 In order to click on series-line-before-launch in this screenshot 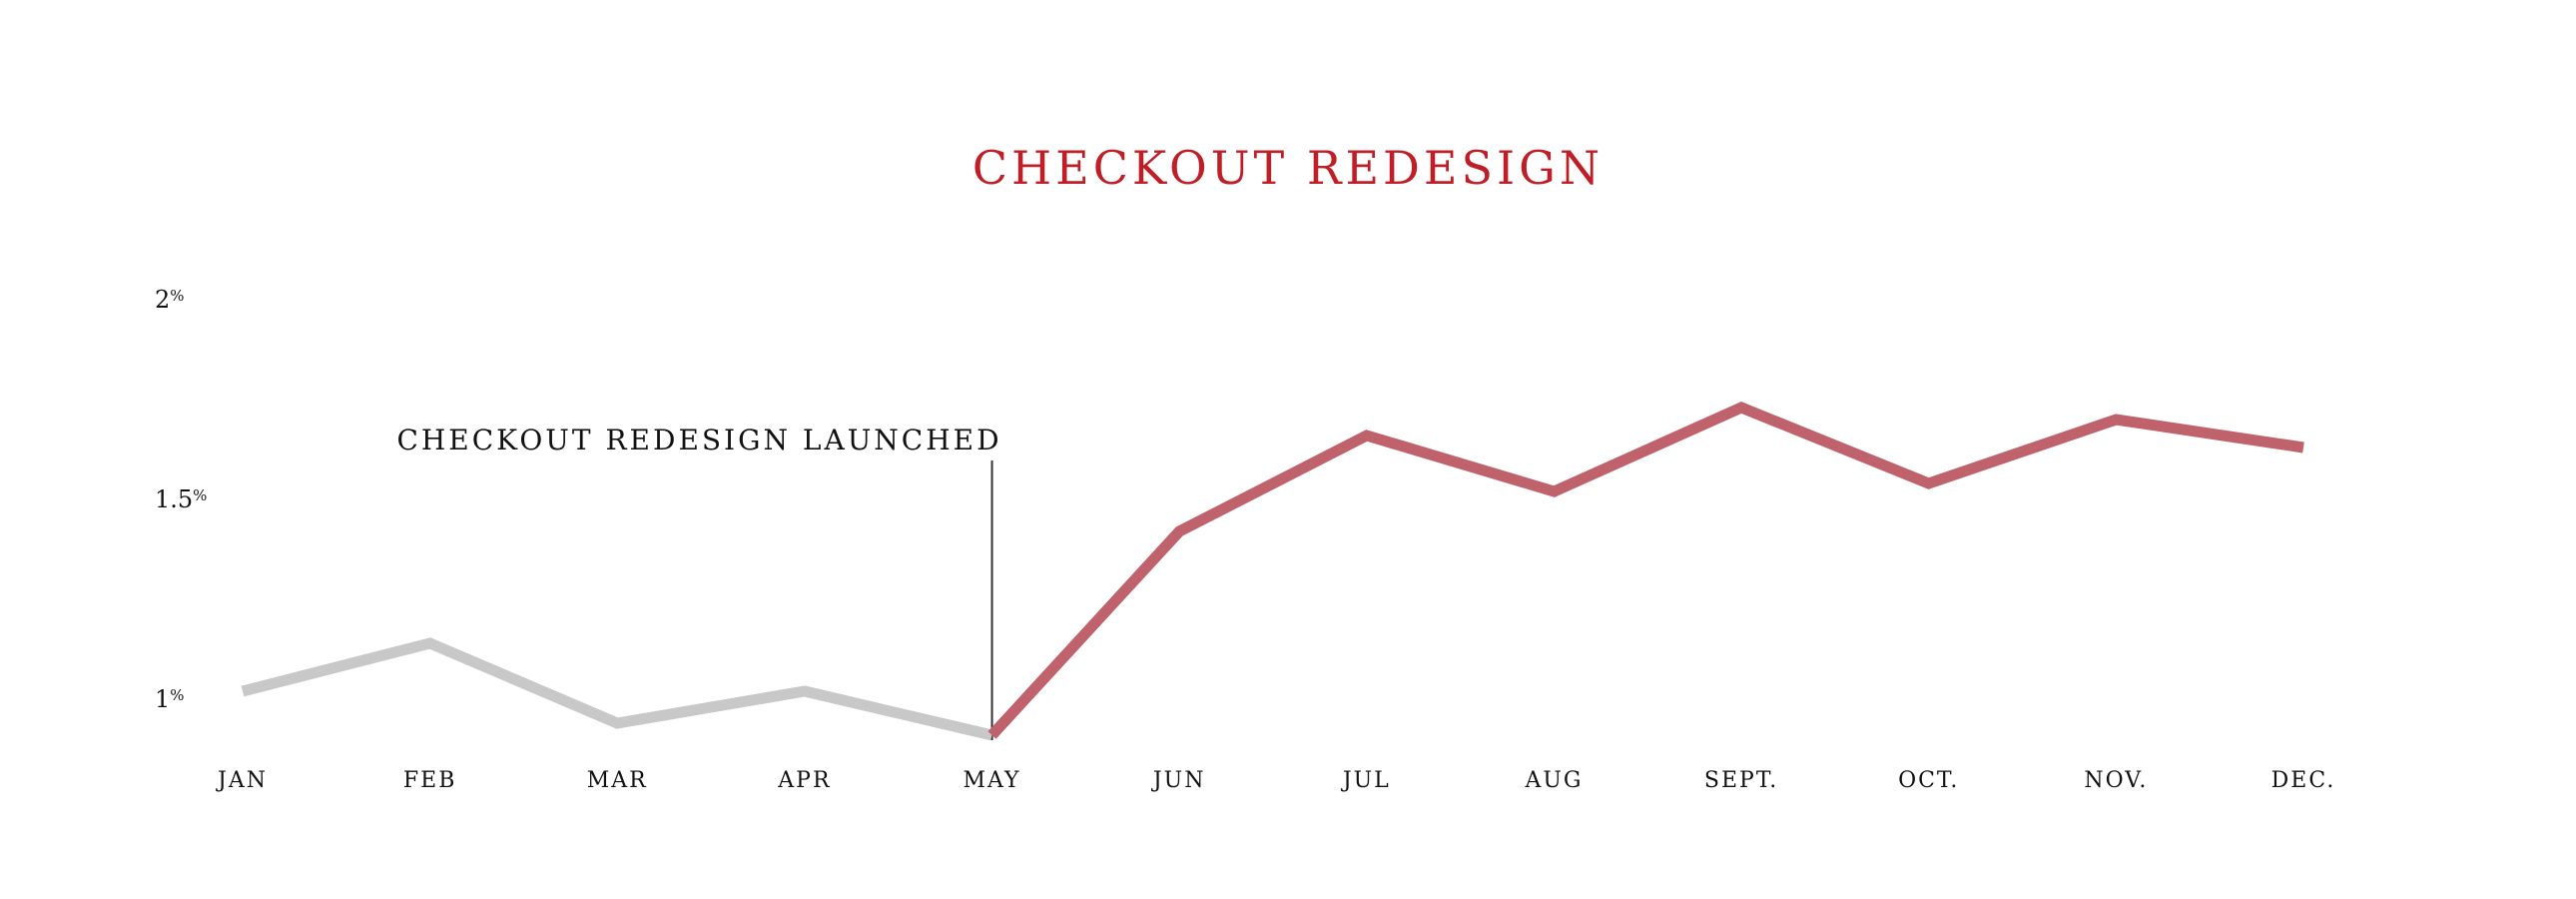, I will do `click(617, 689)`.